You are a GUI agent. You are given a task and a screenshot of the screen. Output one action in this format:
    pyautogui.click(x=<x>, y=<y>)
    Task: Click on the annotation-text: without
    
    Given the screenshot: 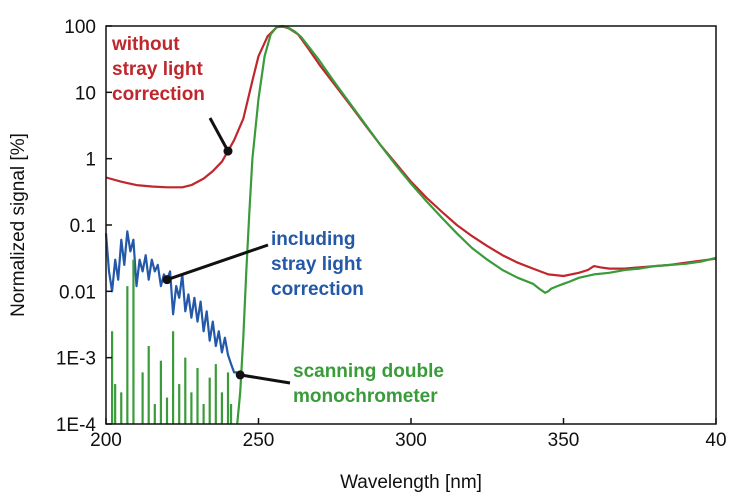 What is the action you would take?
    pyautogui.click(x=145, y=44)
    